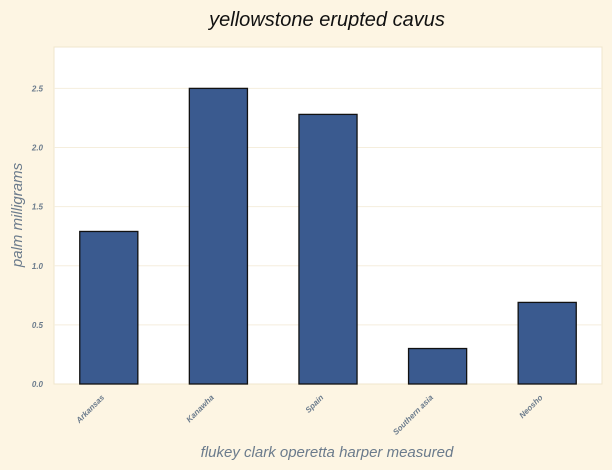 The image size is (612, 470). Describe the element at coordinates (90, 409) in the screenshot. I see `x-tick-label: Arkansas` at that location.